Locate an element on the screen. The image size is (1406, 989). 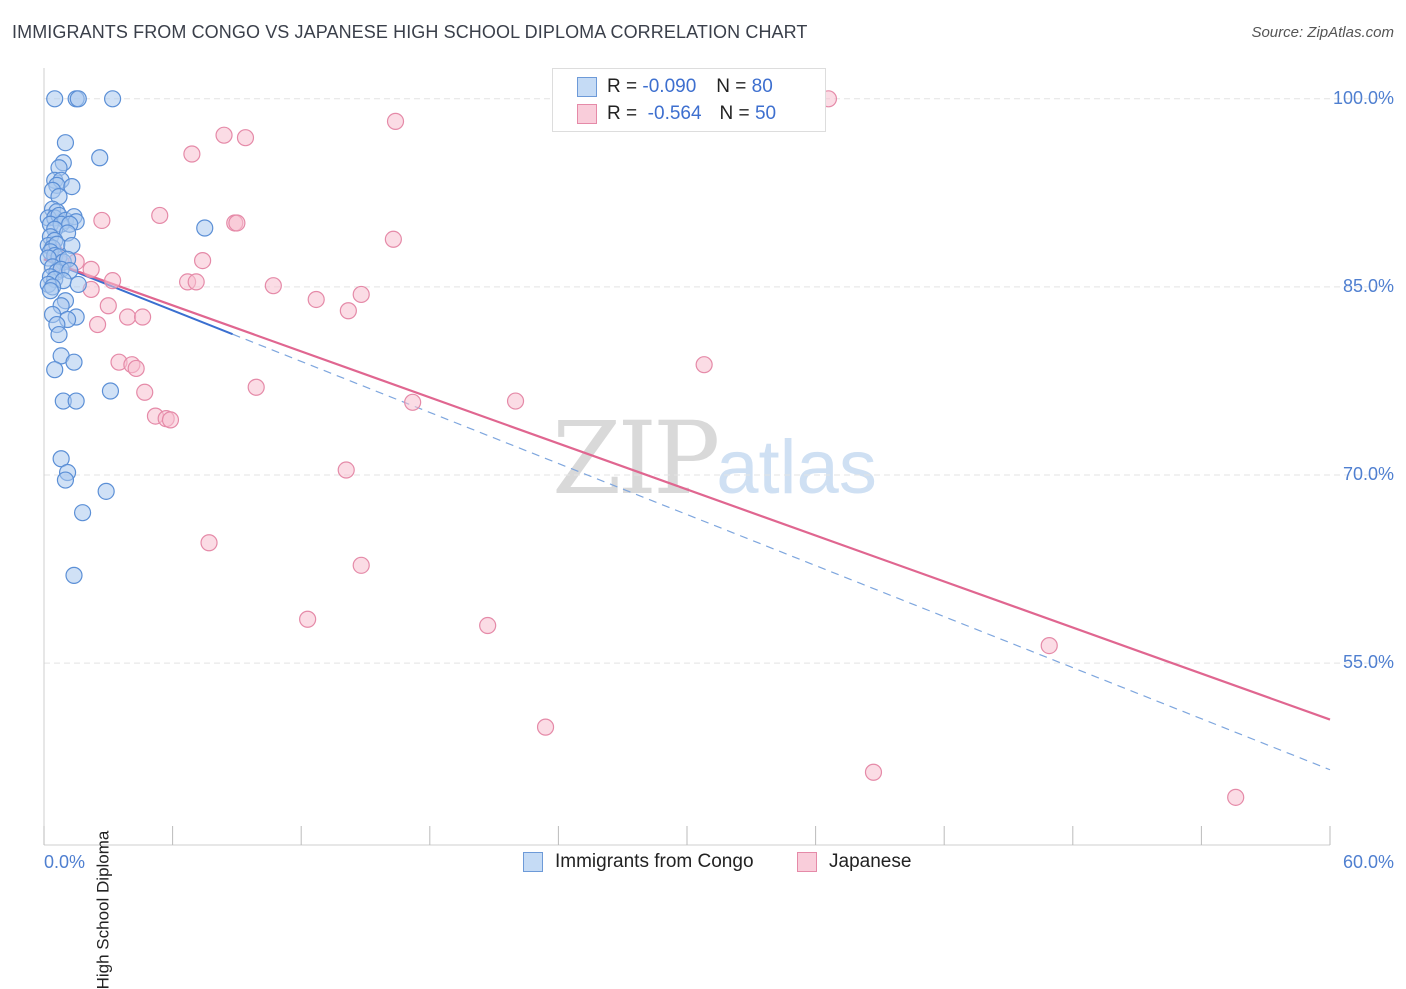
r-value-japanese: -0.564 is located at coordinates (674, 113).